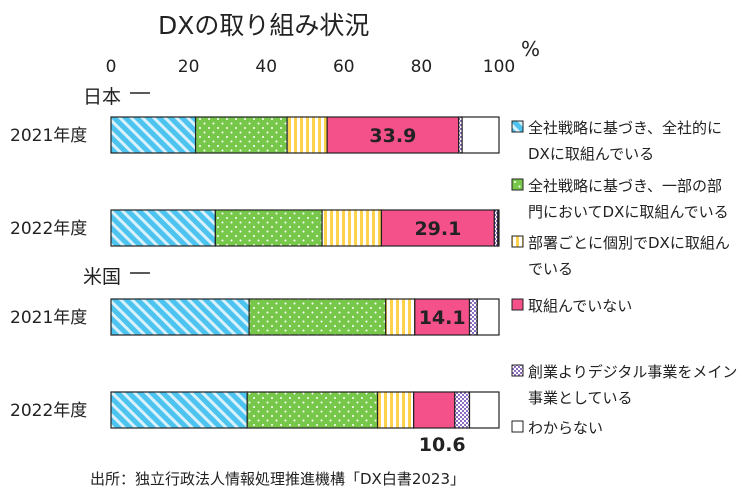 The width and height of the screenshot is (750, 500). What do you see at coordinates (442, 318) in the screenshot?
I see `data-label: 14.1` at bounding box center [442, 318].